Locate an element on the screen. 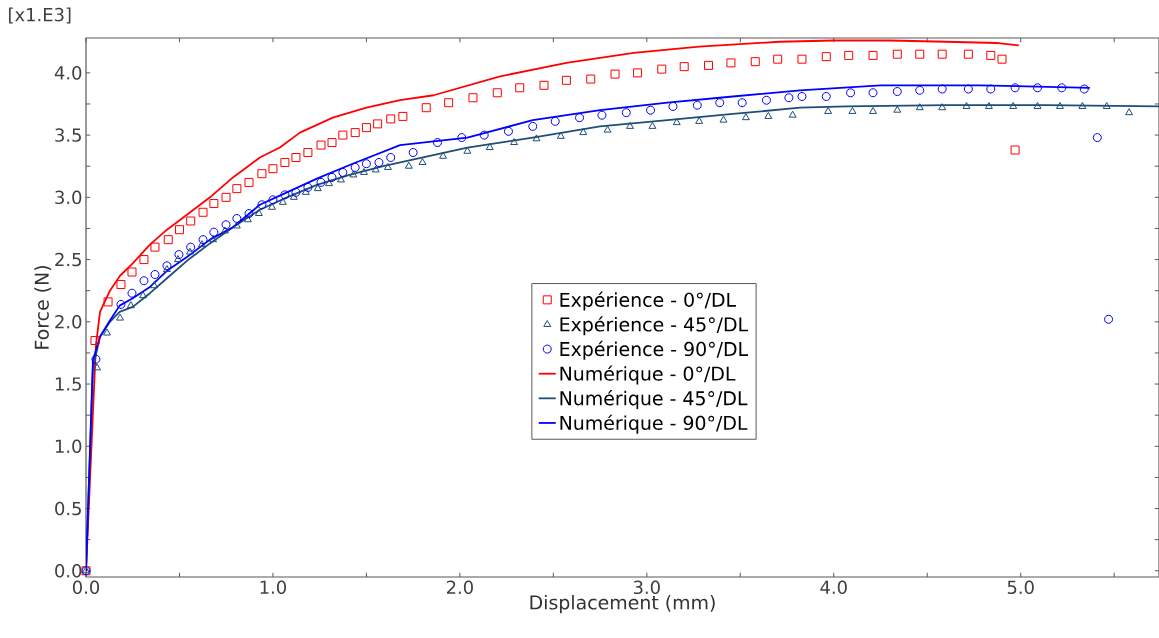 The image size is (1159, 638). text: [x1.E3] is located at coordinates (40, 15).